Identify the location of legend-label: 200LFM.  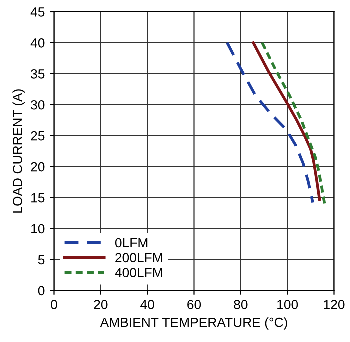
(139, 258).